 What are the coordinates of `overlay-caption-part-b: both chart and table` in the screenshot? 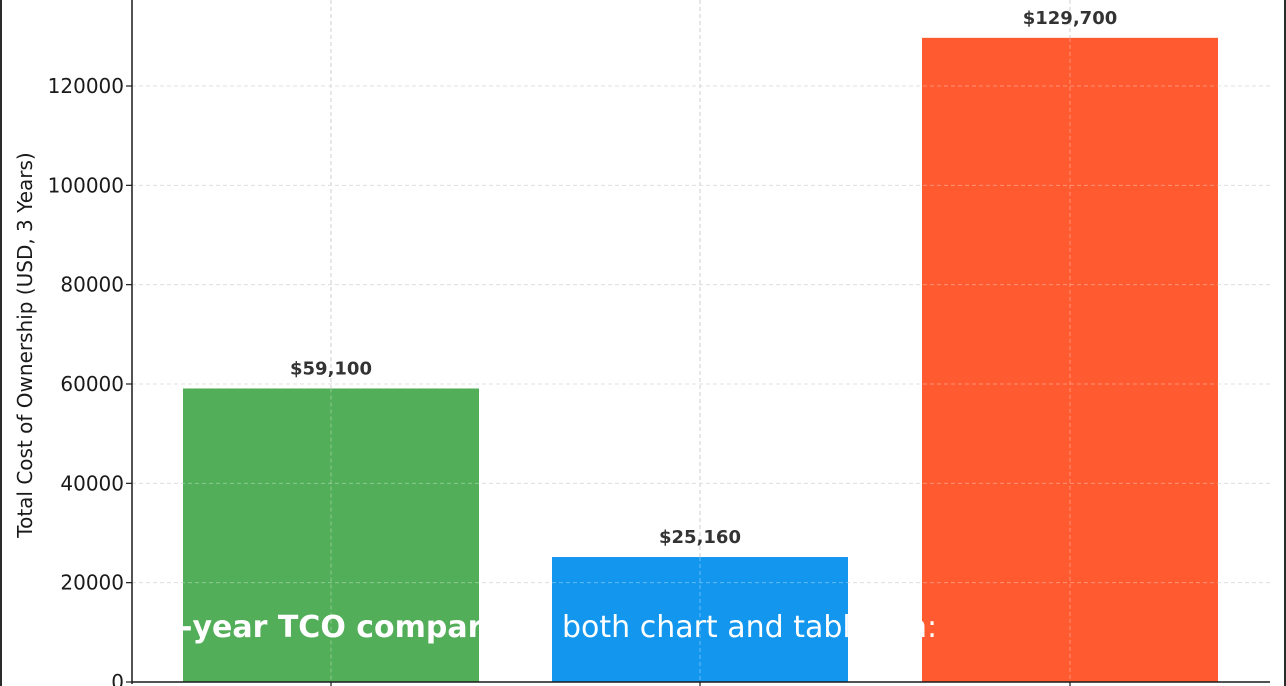 It's located at (716, 627).